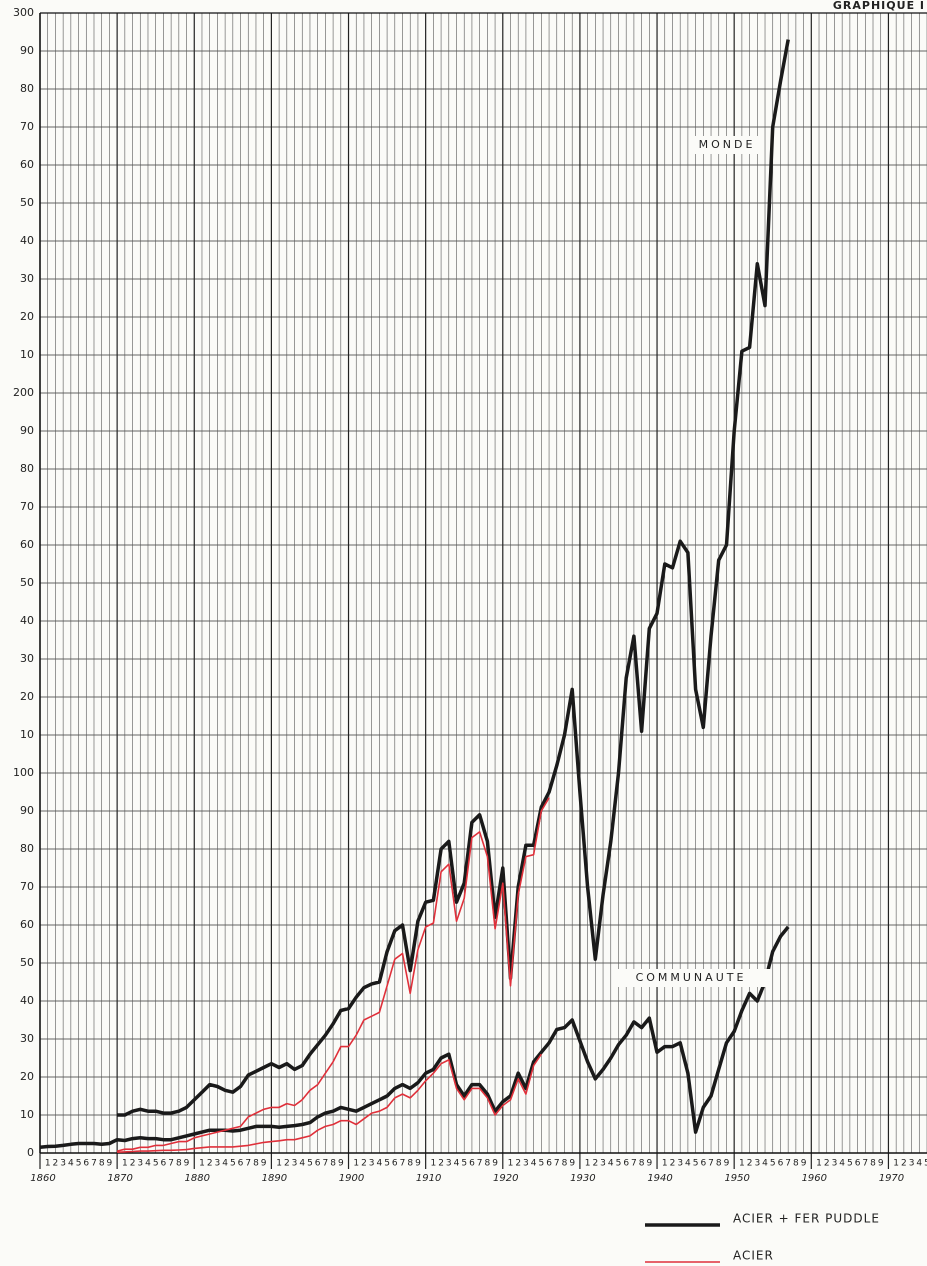 The width and height of the screenshot is (927, 1266). I want to click on y-tick-label: 70, so click(27, 506).